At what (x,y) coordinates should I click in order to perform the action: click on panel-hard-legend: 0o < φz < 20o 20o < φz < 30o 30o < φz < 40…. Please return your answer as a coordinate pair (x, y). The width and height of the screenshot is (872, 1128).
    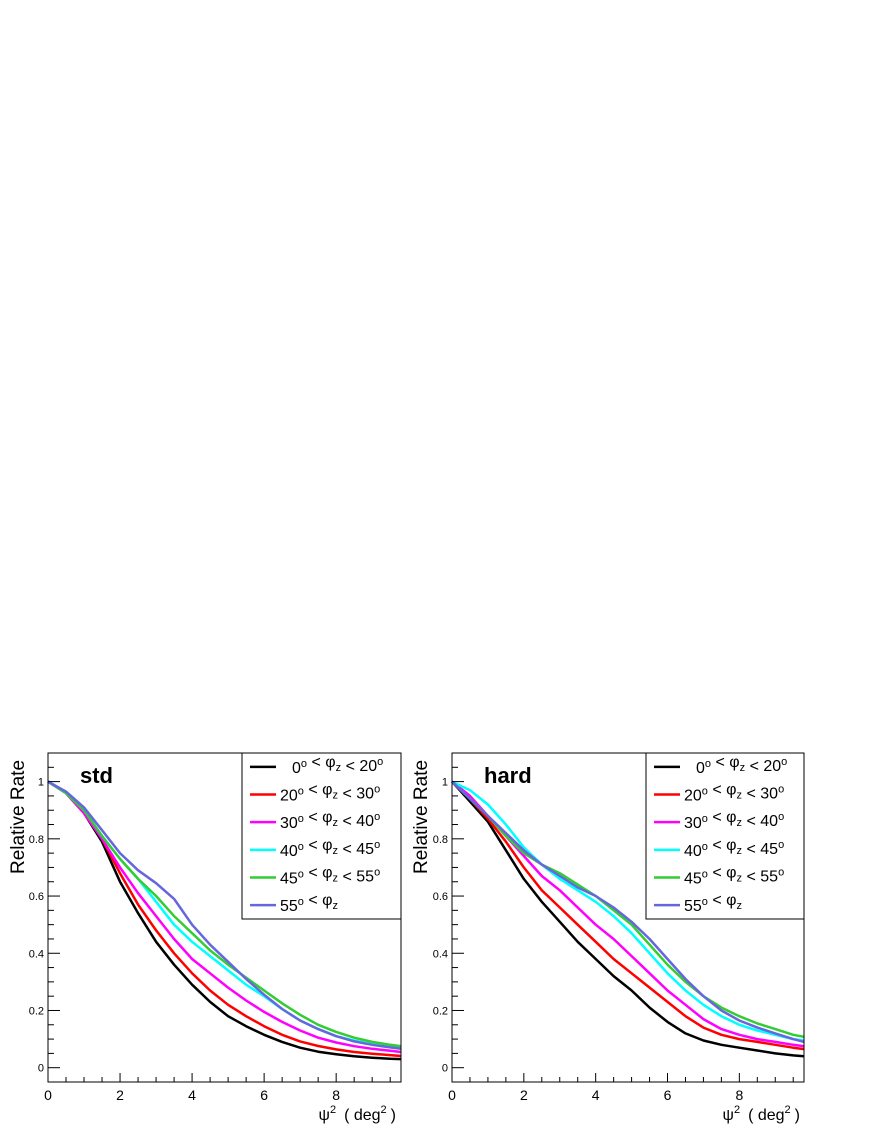
    Looking at the image, I should click on (725, 836).